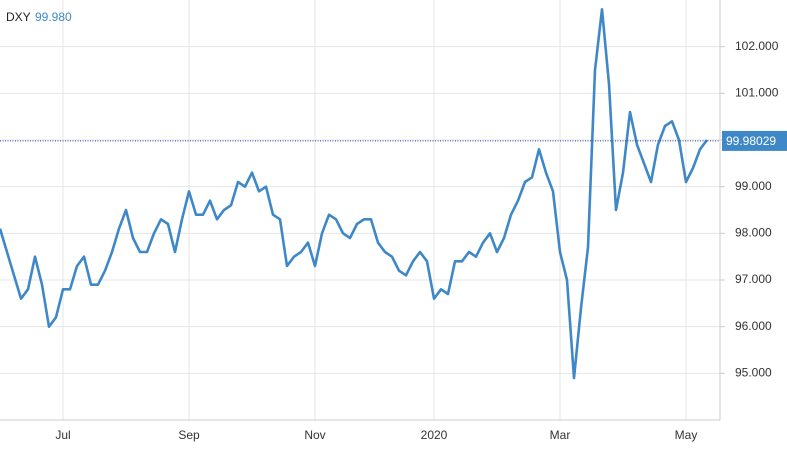 The width and height of the screenshot is (787, 456). Describe the element at coordinates (189, 435) in the screenshot. I see `x-tick-label: Sep` at that location.